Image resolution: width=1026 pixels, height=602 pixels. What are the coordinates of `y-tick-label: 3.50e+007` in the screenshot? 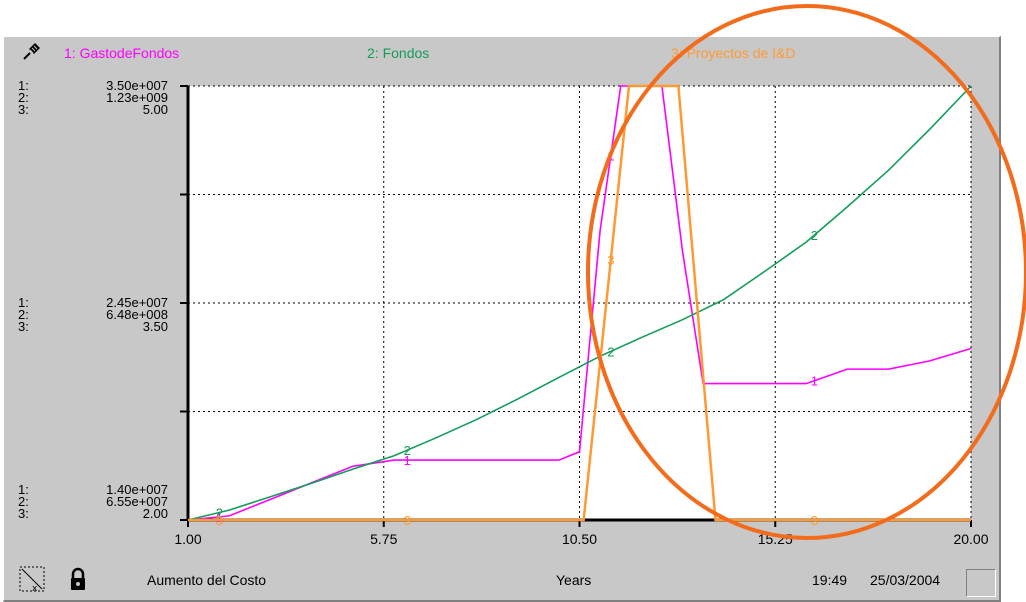 It's located at (137, 85).